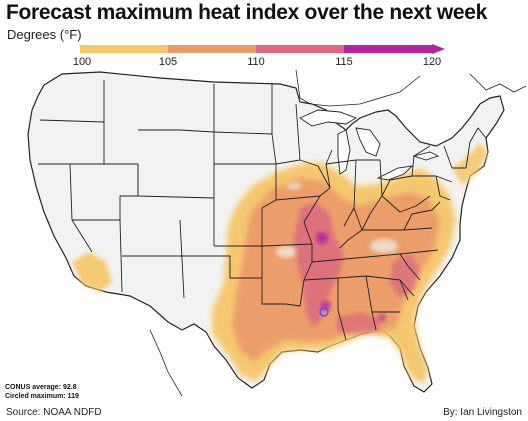  I want to click on heat-zone-110-gulf, so click(358, 323).